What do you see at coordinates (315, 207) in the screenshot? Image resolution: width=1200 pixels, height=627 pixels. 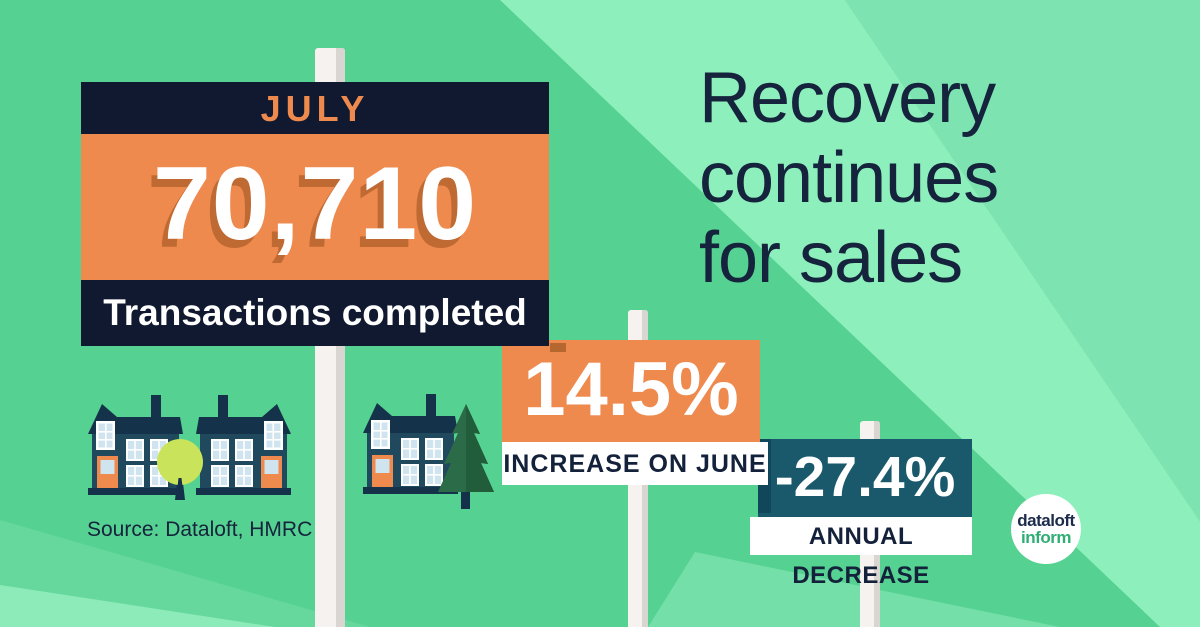 I see `main-sign-value: 70,710` at bounding box center [315, 207].